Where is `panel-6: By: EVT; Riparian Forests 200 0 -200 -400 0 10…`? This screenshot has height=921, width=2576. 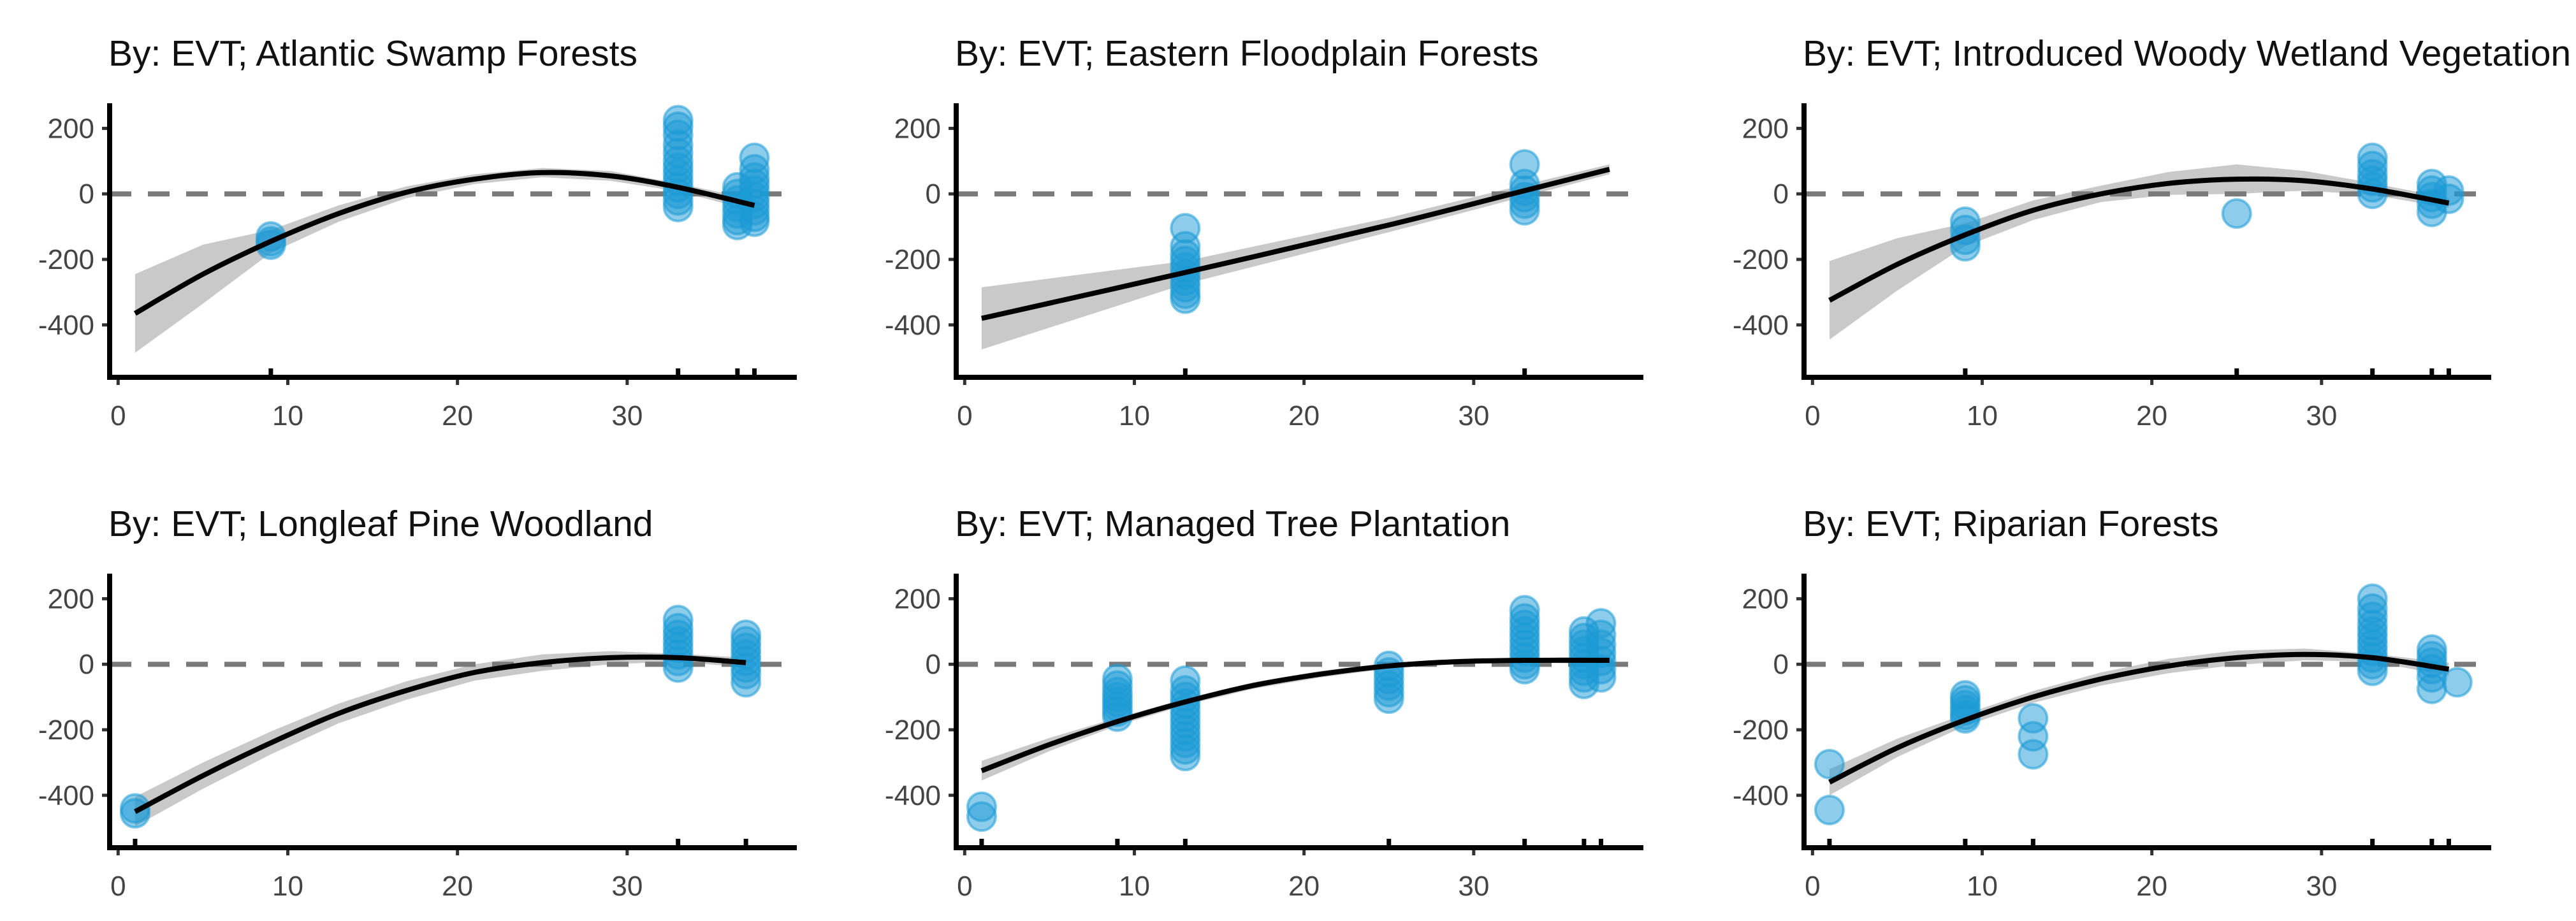
panel-6: By: EVT; Riparian Forests 200 0 -200 -400 0 10… is located at coordinates (2112, 703).